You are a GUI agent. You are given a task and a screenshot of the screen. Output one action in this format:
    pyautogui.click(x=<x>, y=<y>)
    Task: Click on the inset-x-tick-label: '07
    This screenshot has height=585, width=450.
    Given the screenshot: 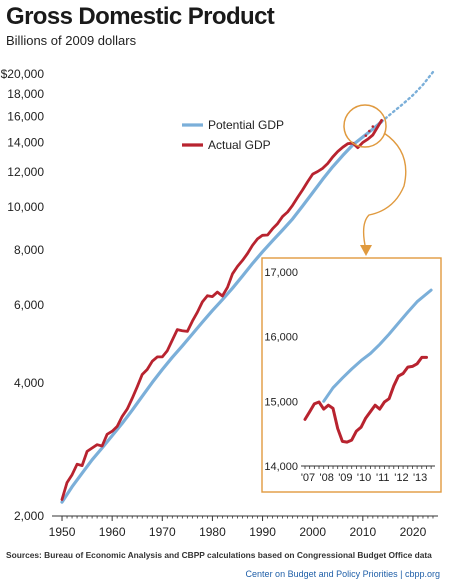 What is the action you would take?
    pyautogui.click(x=308, y=478)
    